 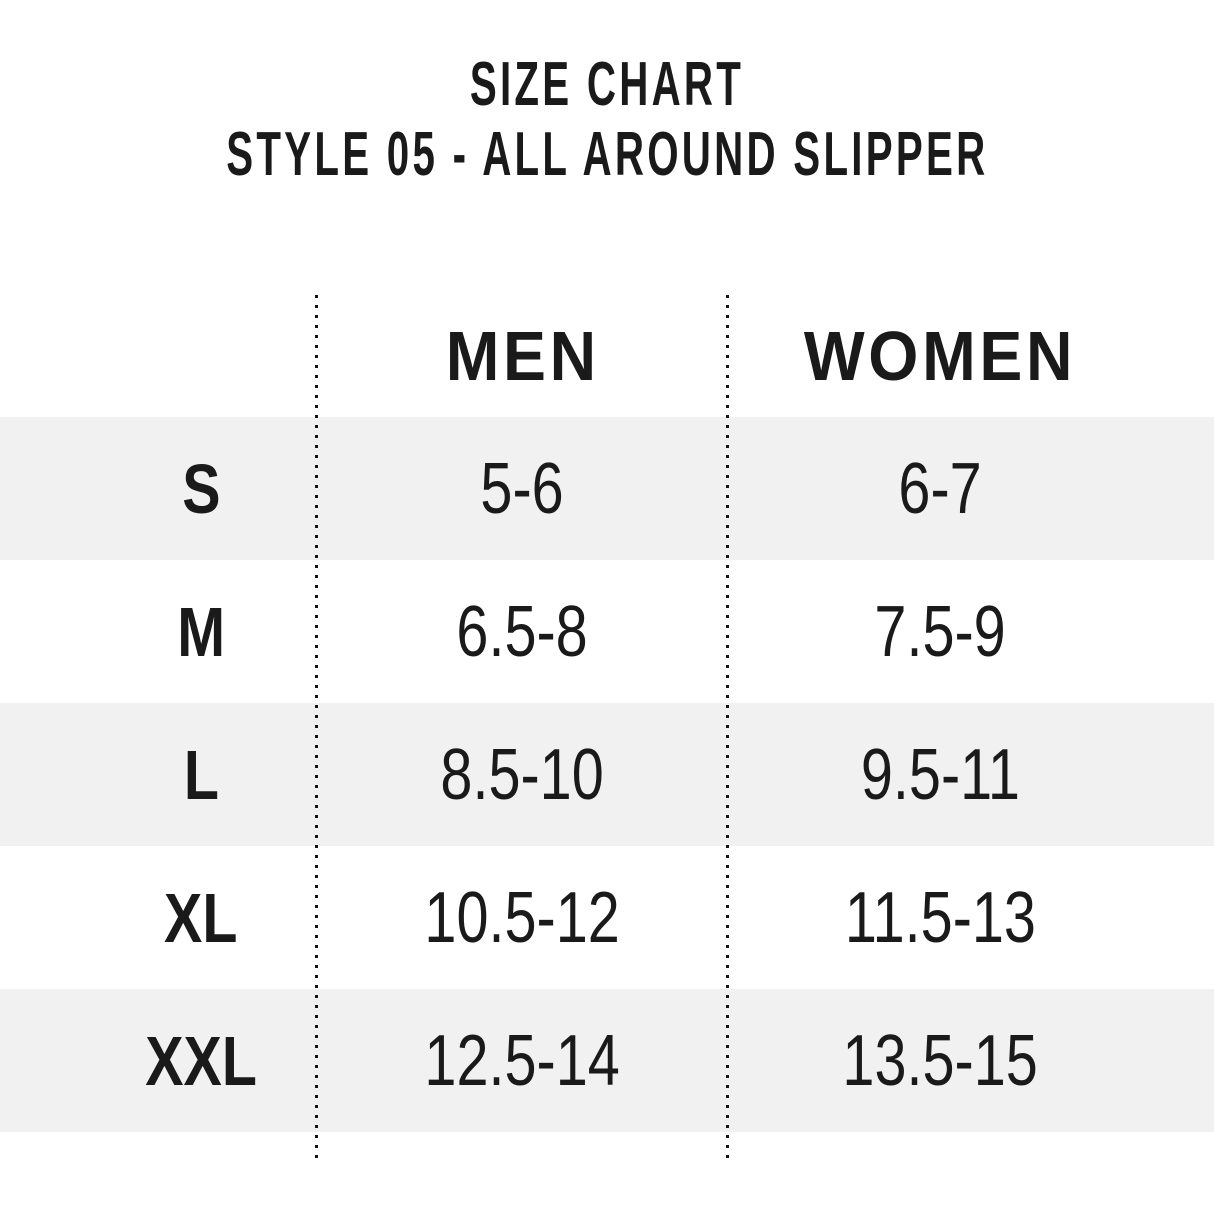 I want to click on men-value-cell: 8.5-10, so click(x=522, y=775).